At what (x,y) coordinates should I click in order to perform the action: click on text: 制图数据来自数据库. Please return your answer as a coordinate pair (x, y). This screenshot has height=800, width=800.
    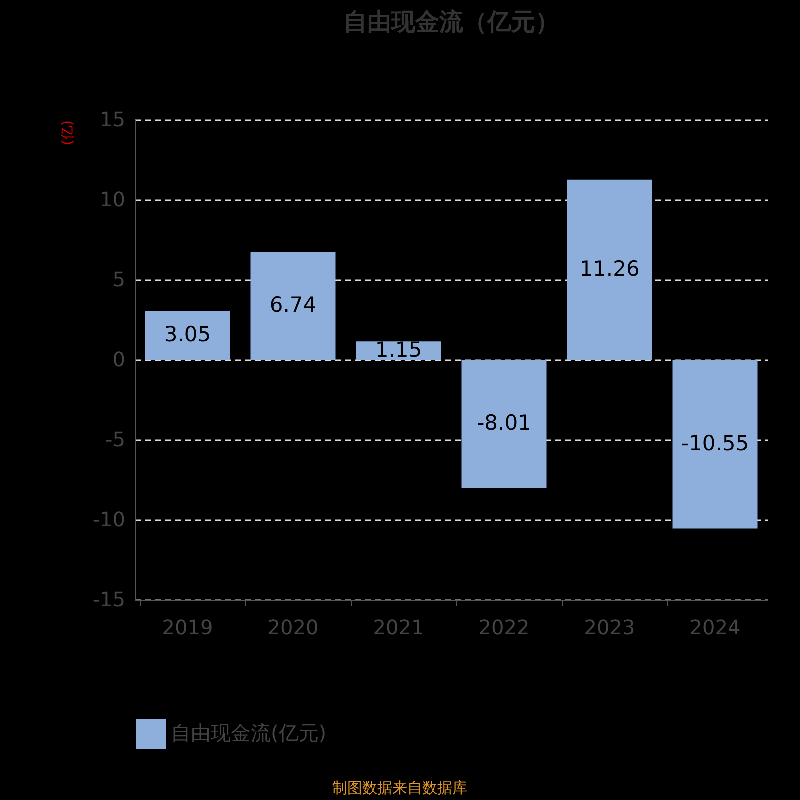
    Looking at the image, I should click on (400, 788).